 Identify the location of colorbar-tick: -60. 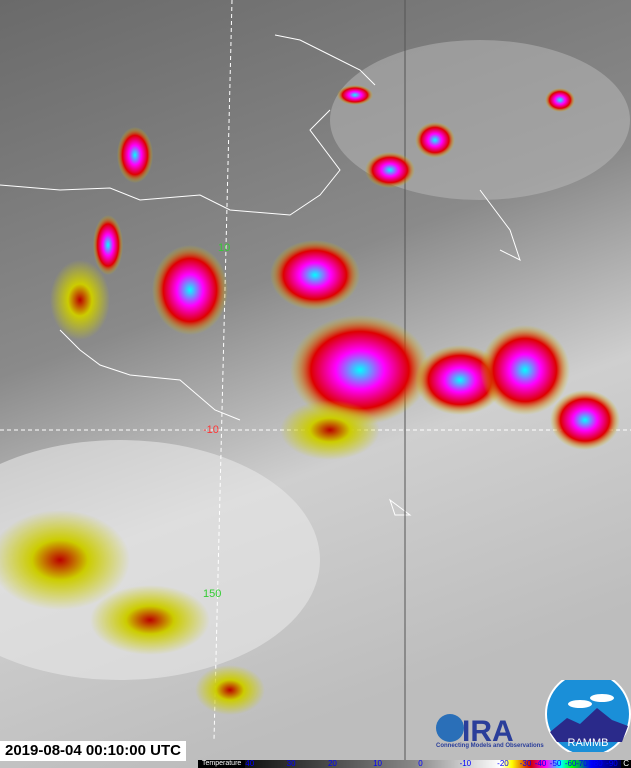
(570, 763).